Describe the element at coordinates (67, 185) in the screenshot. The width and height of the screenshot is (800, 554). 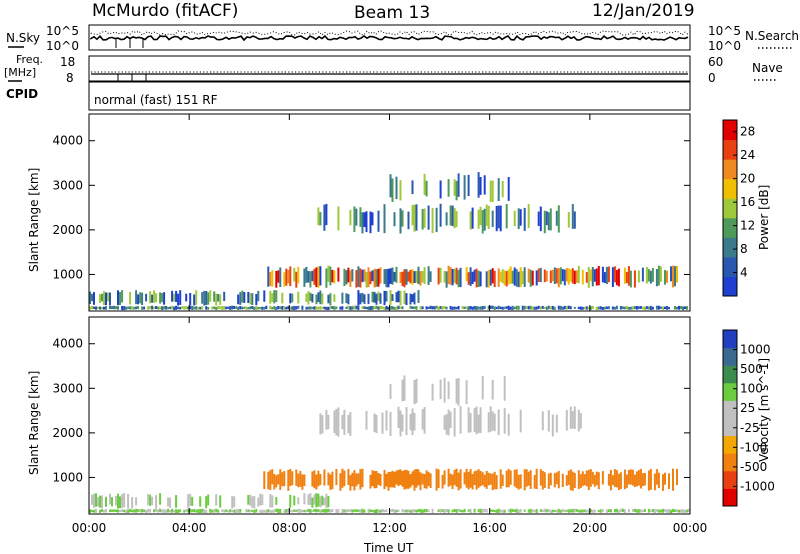
I see `y-tick-label: 3000` at that location.